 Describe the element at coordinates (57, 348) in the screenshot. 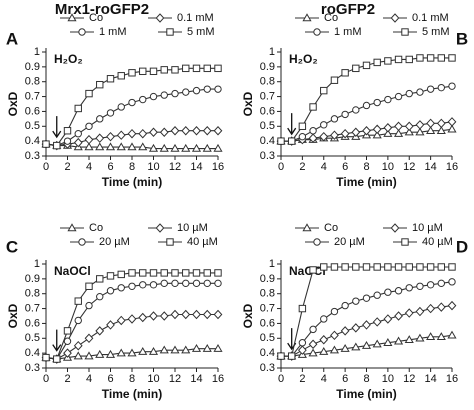

I see `arrow-head` at that location.